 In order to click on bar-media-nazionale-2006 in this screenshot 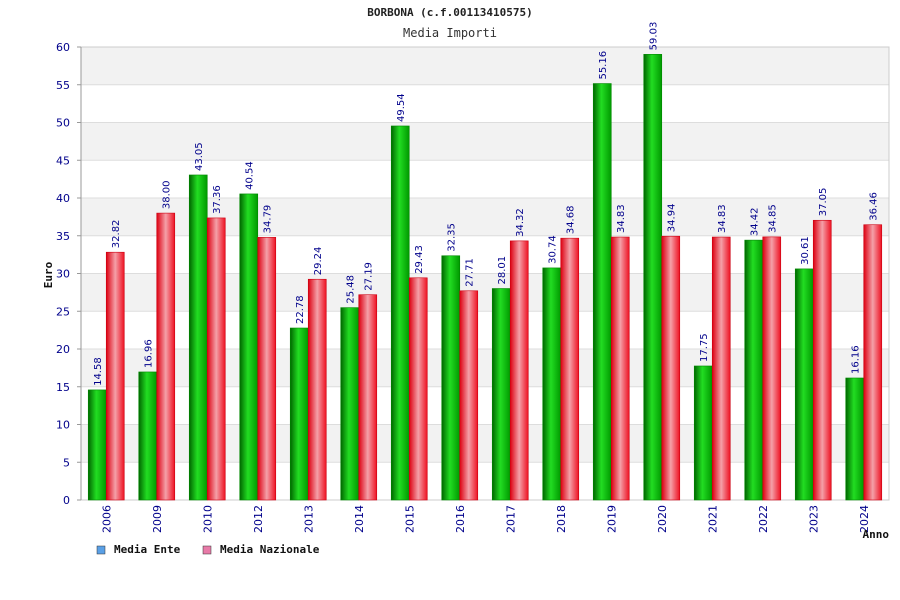, I will do `click(115, 376)`.